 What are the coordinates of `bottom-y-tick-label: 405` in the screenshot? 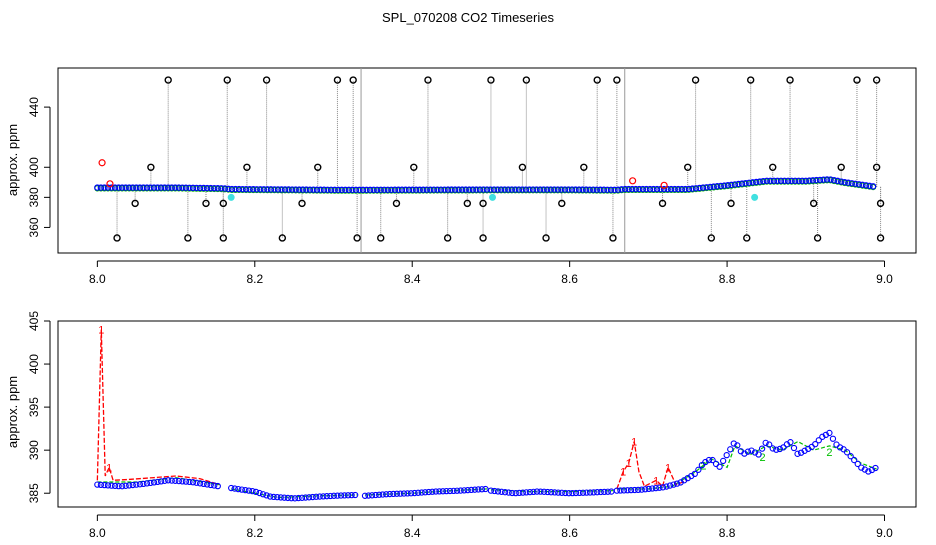 It's located at (34, 321).